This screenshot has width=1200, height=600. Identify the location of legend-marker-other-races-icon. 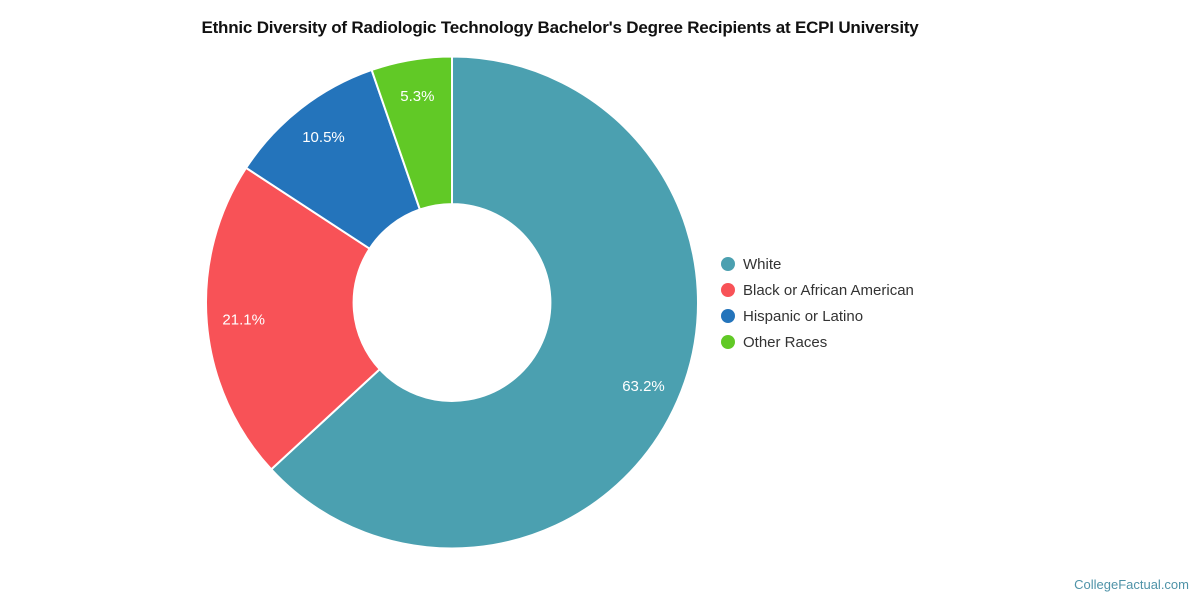
(728, 342).